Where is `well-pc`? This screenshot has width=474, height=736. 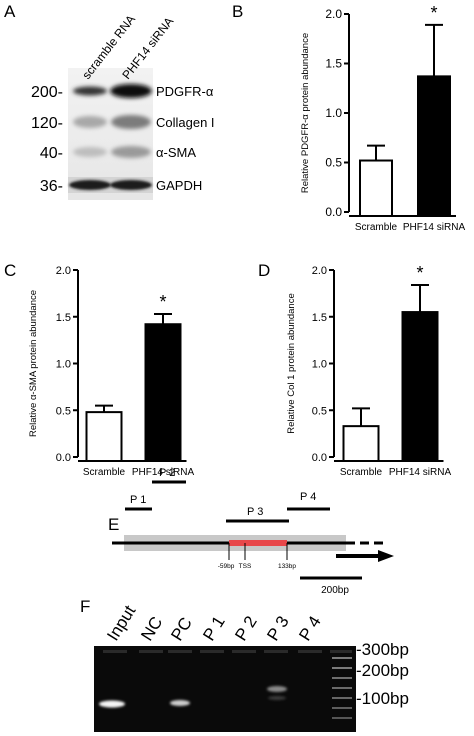 well-pc is located at coordinates (180, 651).